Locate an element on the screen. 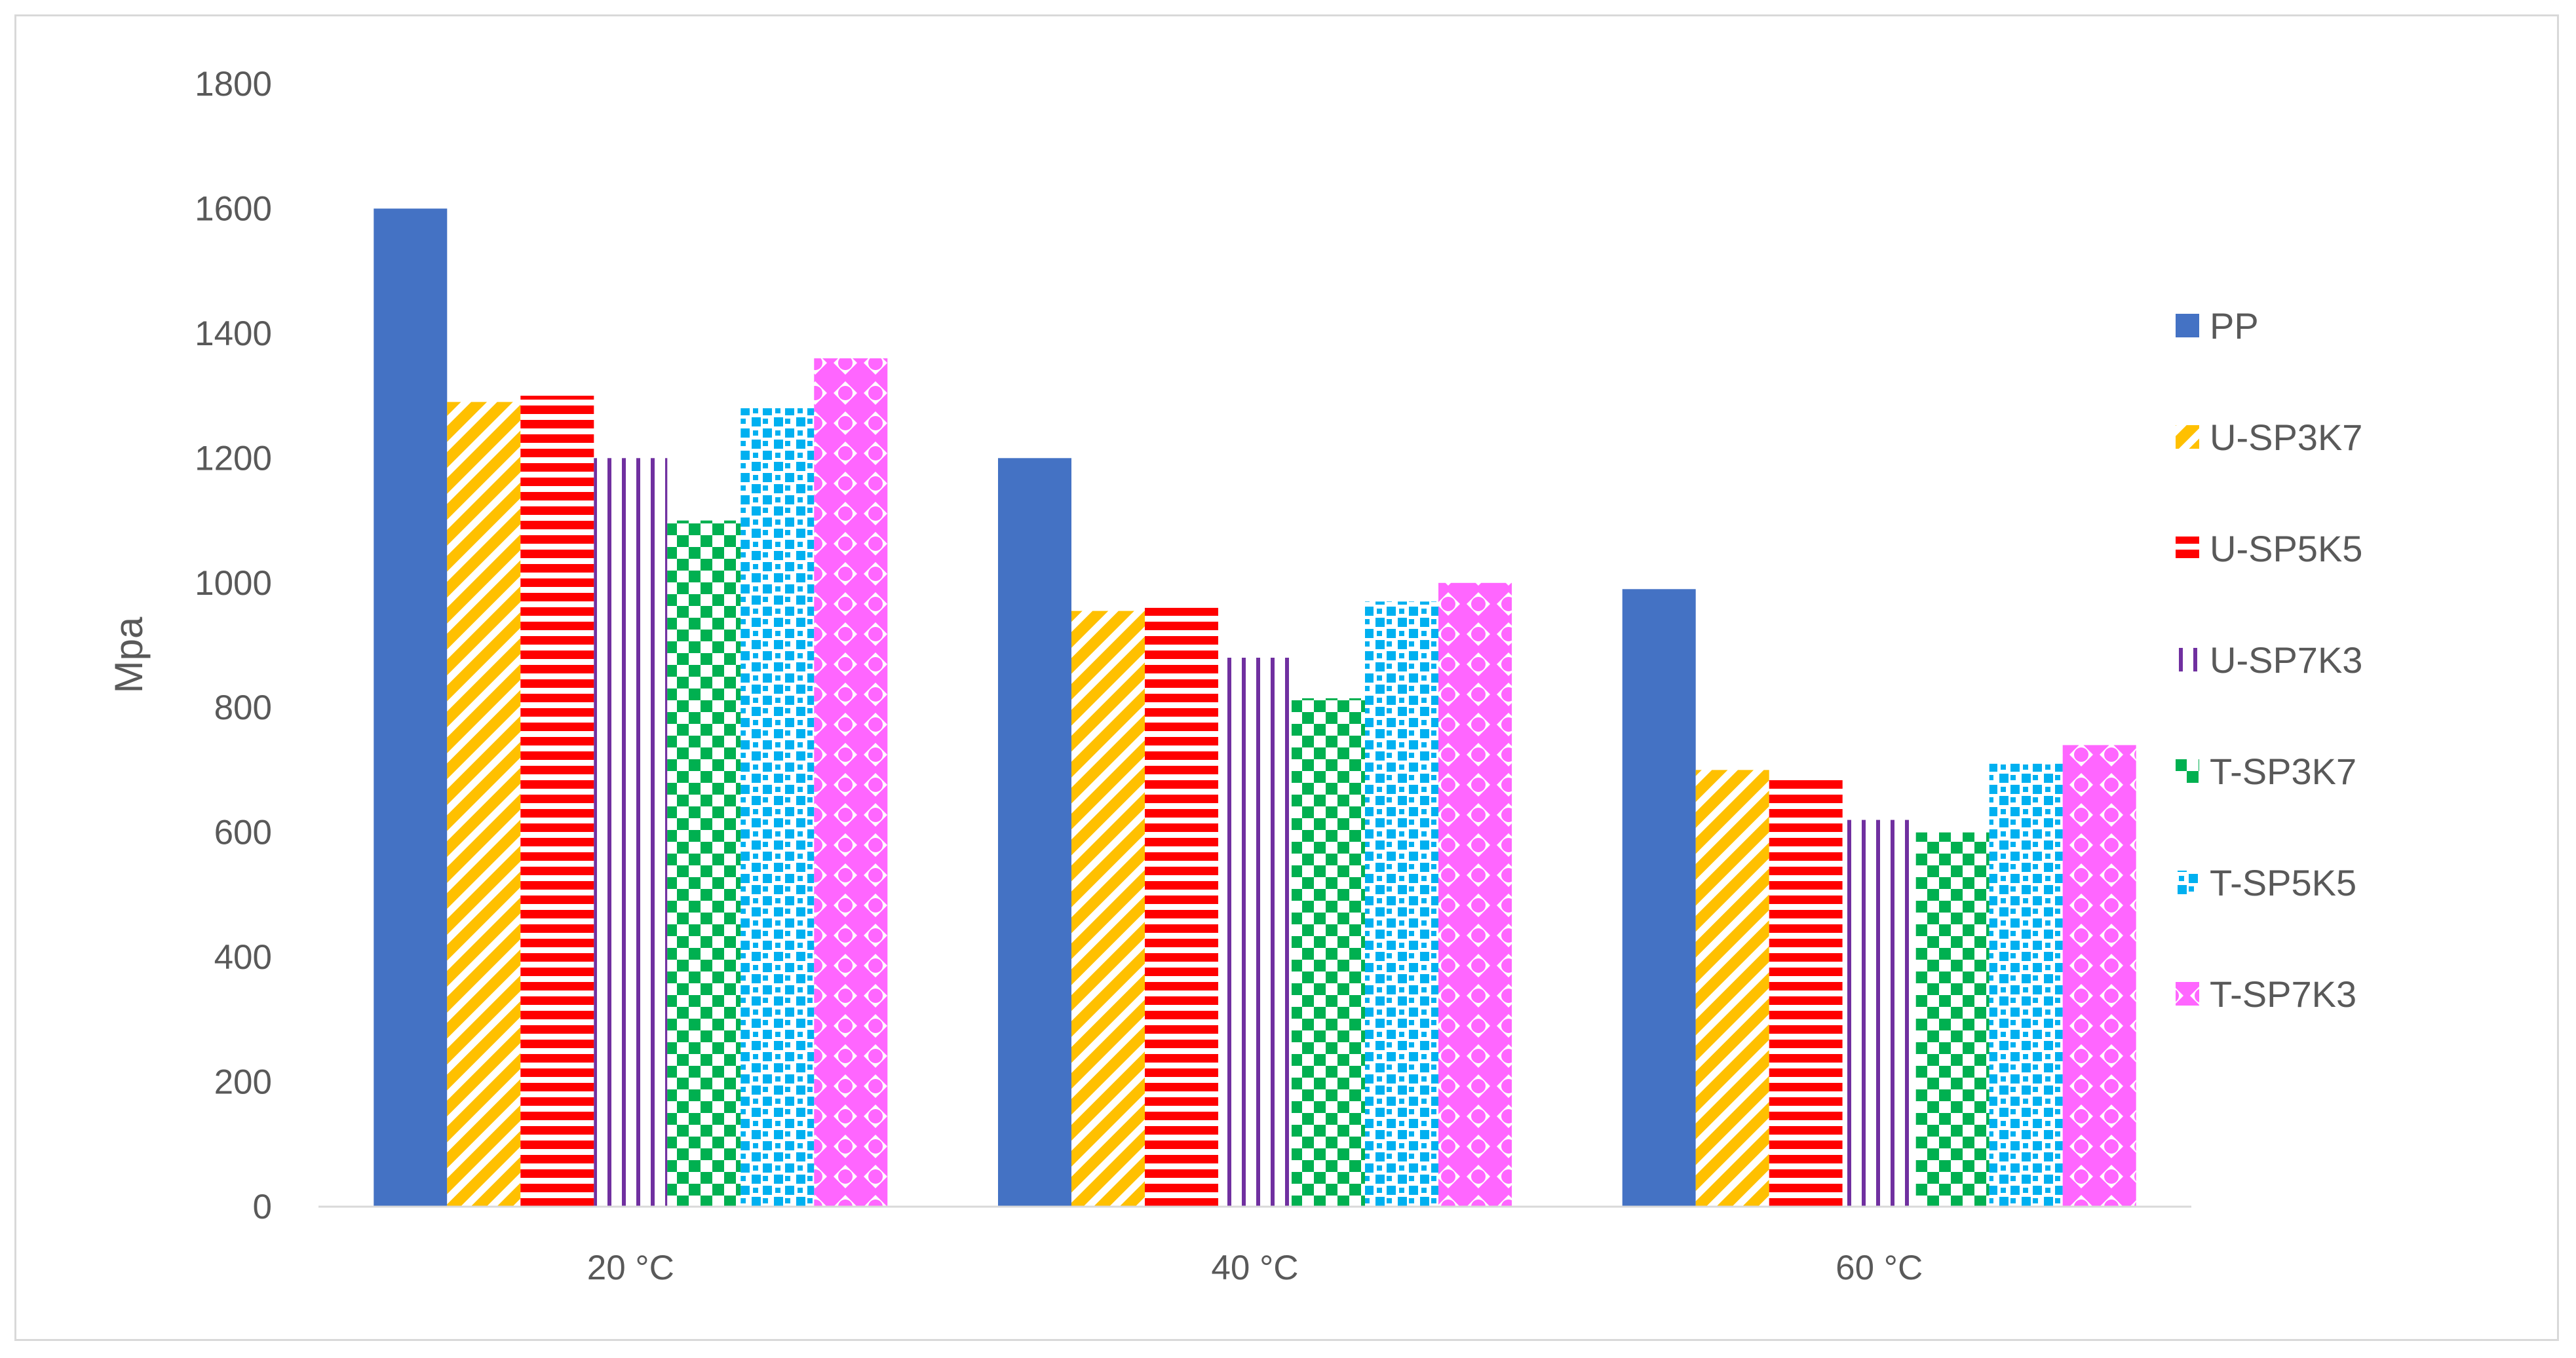 This screenshot has height=1358, width=2576. legend-key-t-sp7k3 is located at coordinates (2187, 994).